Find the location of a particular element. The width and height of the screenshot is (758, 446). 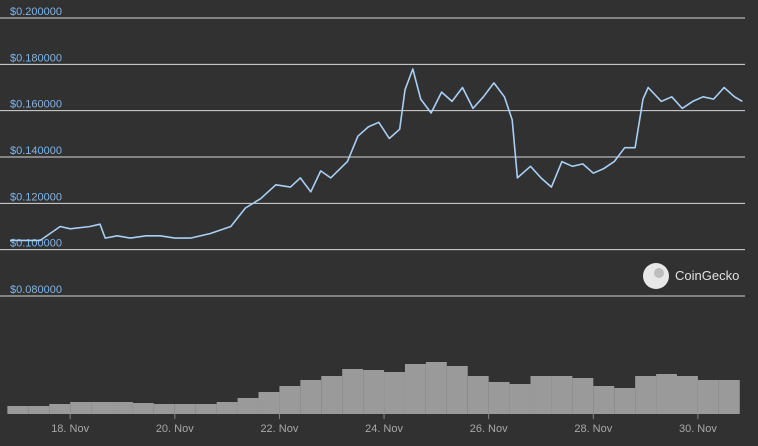

watermark: CoinGecko is located at coordinates (691, 276).